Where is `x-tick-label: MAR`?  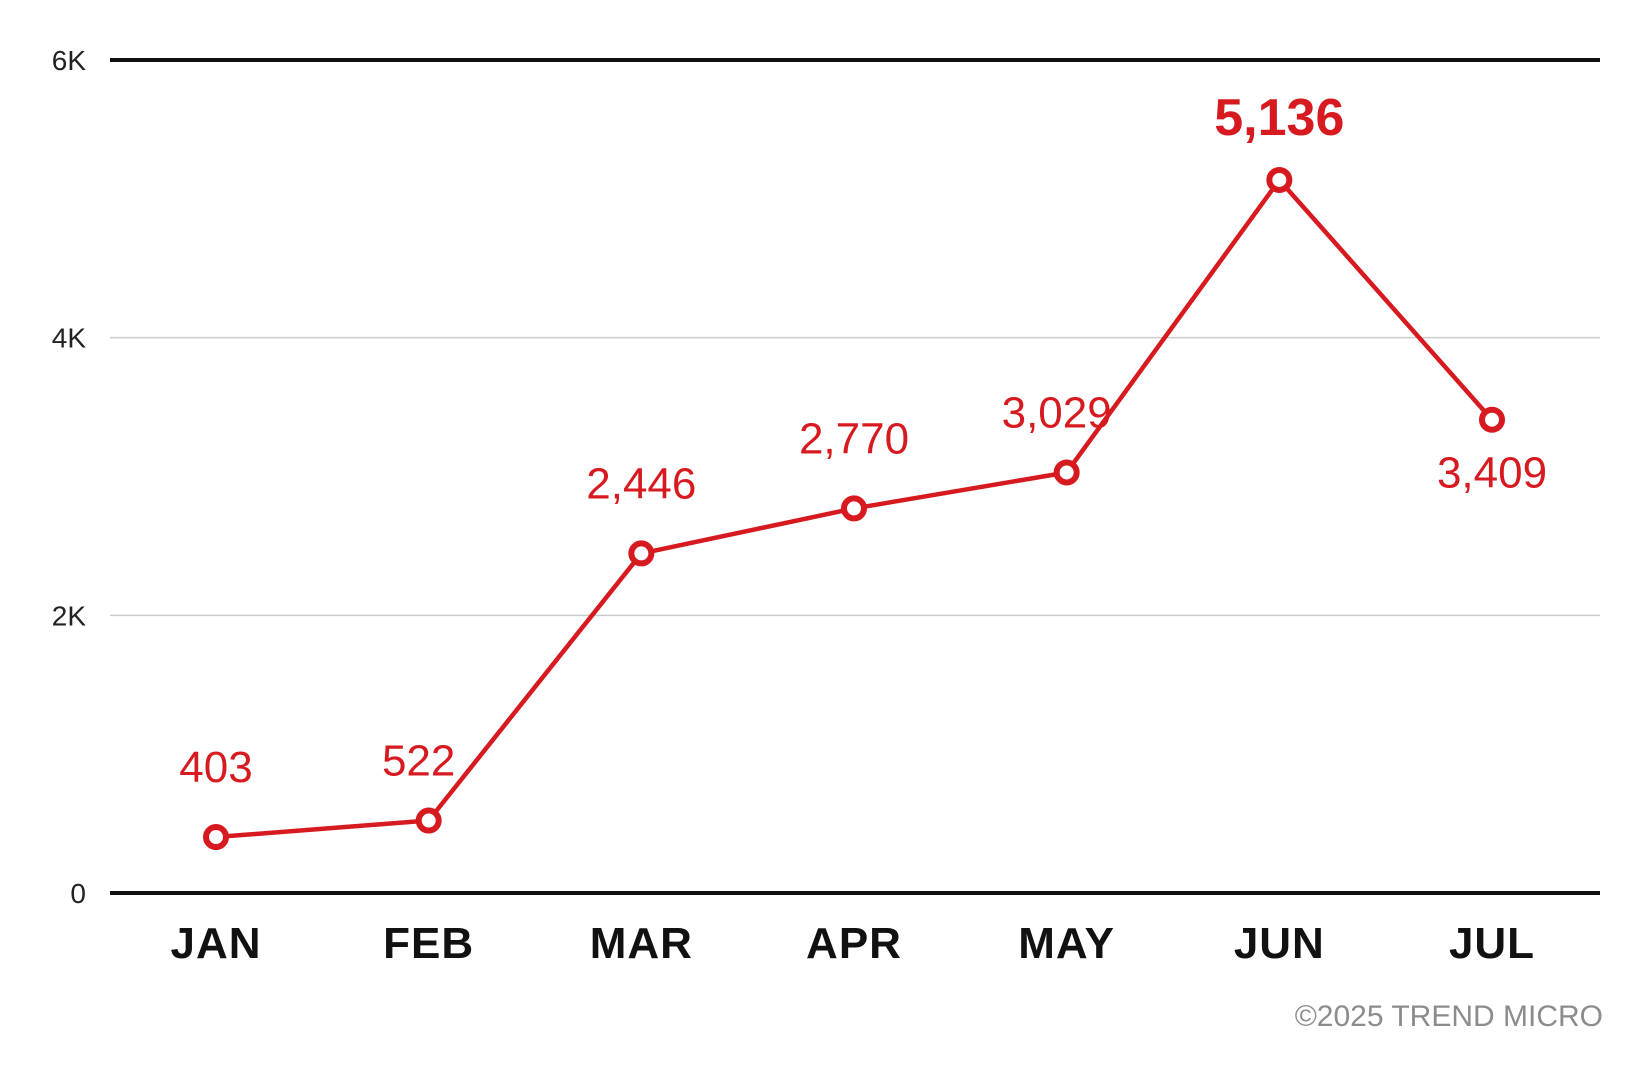
x-tick-label: MAR is located at coordinates (641, 943).